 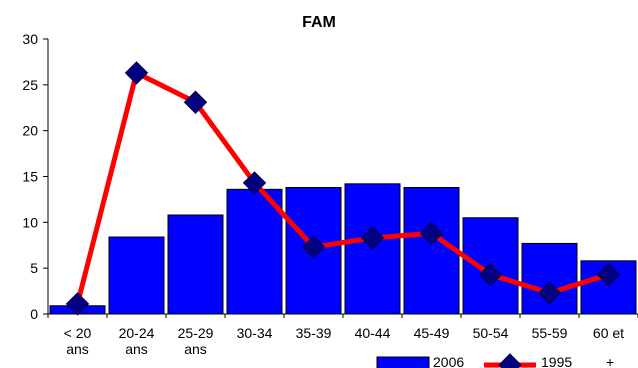 What do you see at coordinates (403, 362) in the screenshot?
I see `legend-swatch-2006` at bounding box center [403, 362].